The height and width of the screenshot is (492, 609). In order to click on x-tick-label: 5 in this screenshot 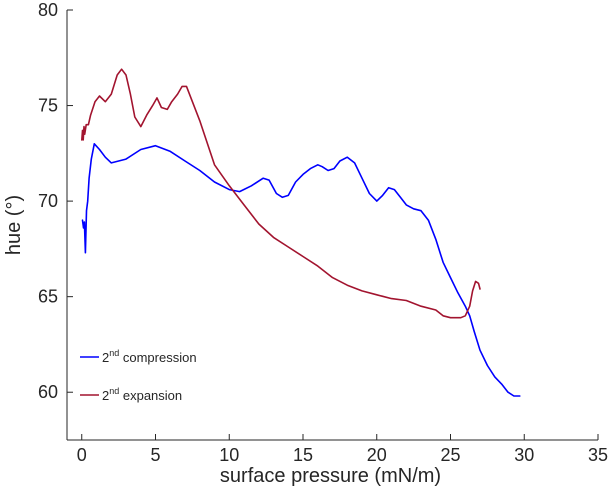, I will do `click(155, 455)`.